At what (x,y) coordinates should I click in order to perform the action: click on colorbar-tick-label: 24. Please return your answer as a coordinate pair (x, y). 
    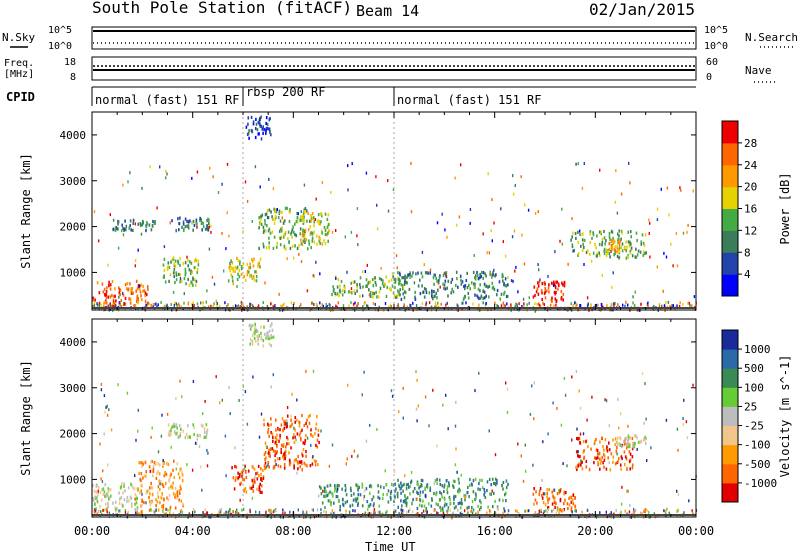
    Looking at the image, I should click on (751, 165).